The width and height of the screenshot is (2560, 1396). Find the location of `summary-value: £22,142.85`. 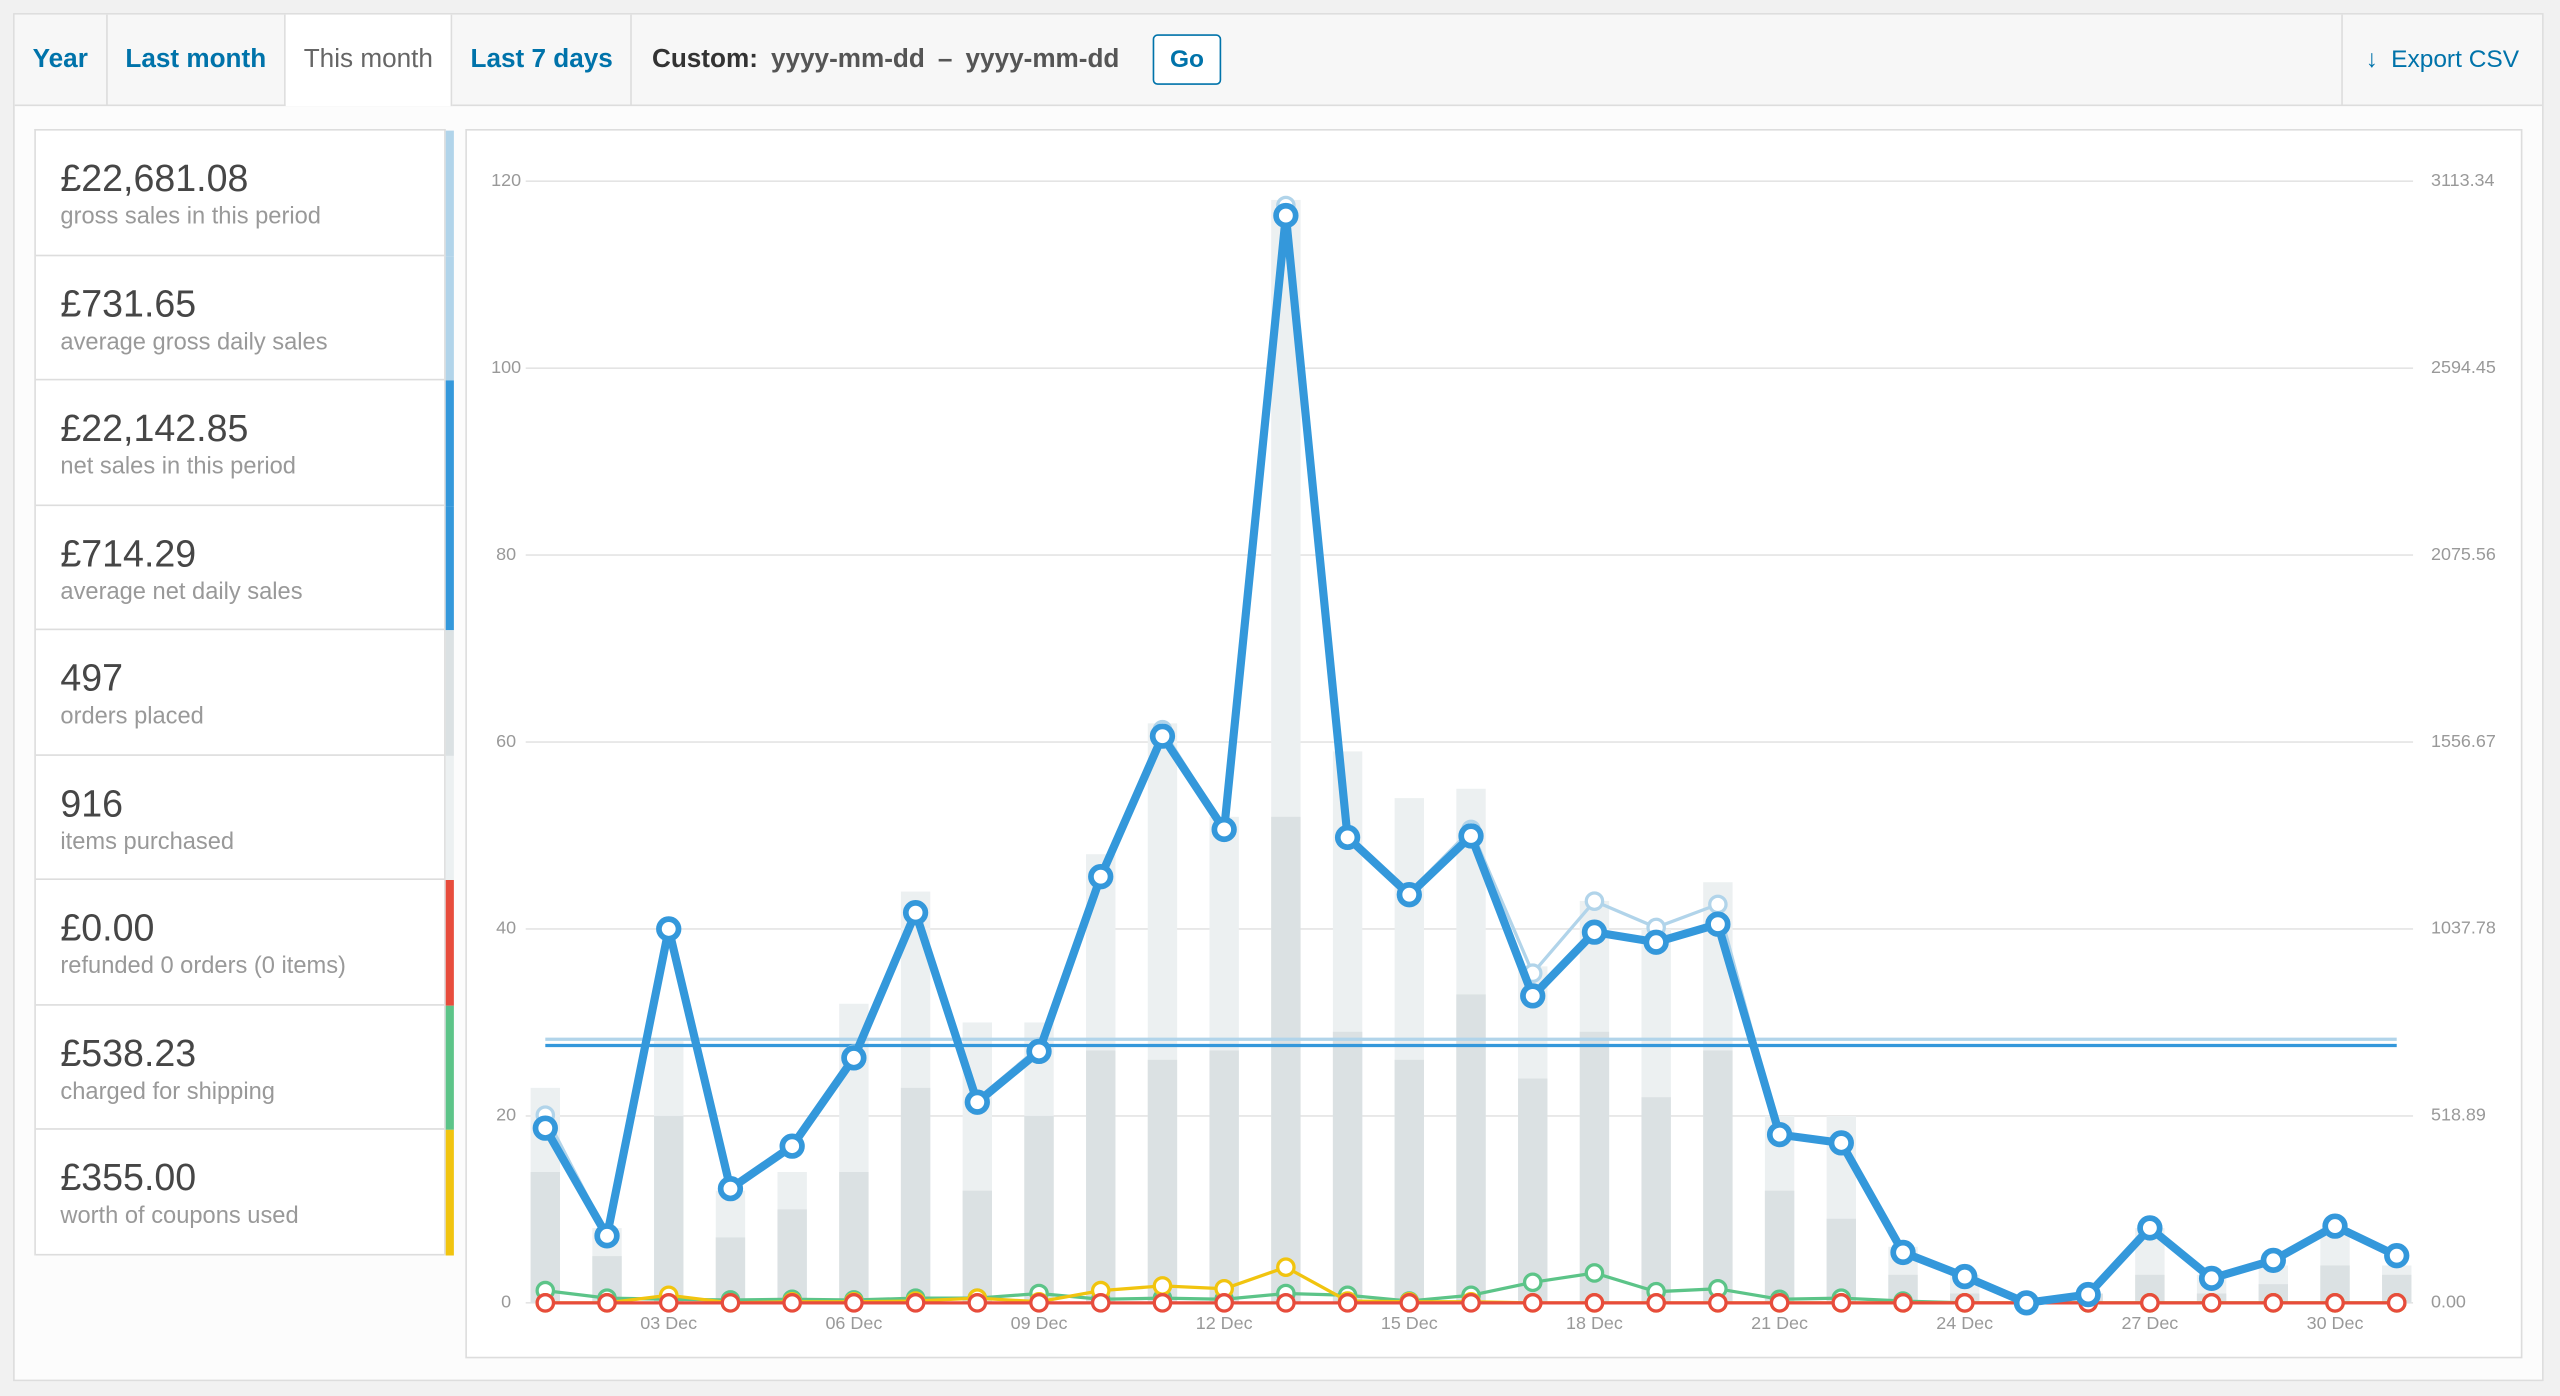

summary-value: £22,142.85 is located at coordinates (154, 427).